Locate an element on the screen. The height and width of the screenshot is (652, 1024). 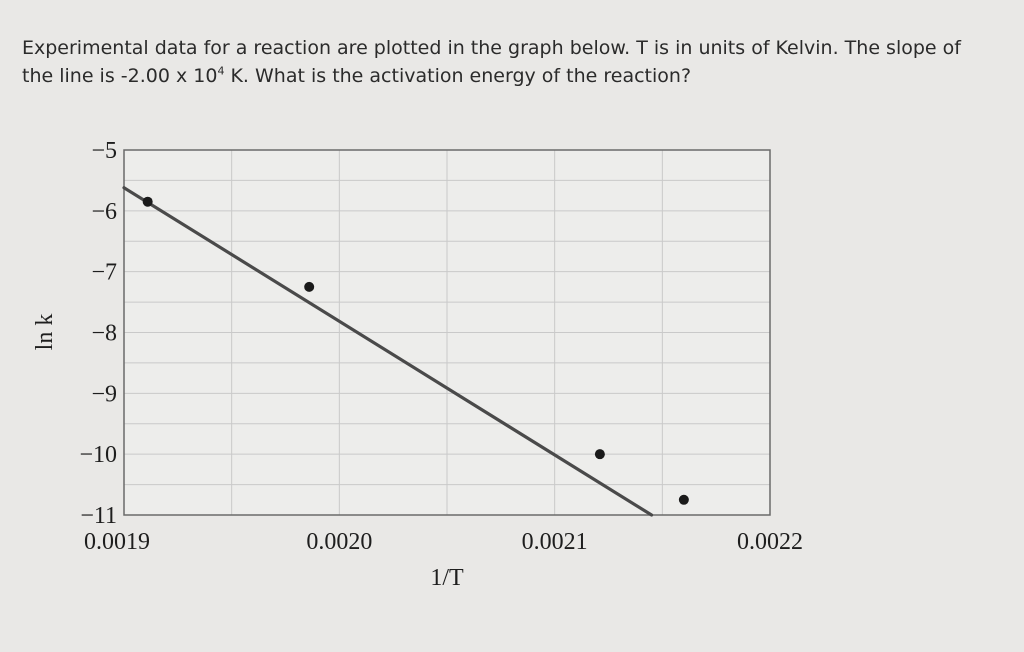
y-tick-label: −10 is located at coordinates (98, 455).